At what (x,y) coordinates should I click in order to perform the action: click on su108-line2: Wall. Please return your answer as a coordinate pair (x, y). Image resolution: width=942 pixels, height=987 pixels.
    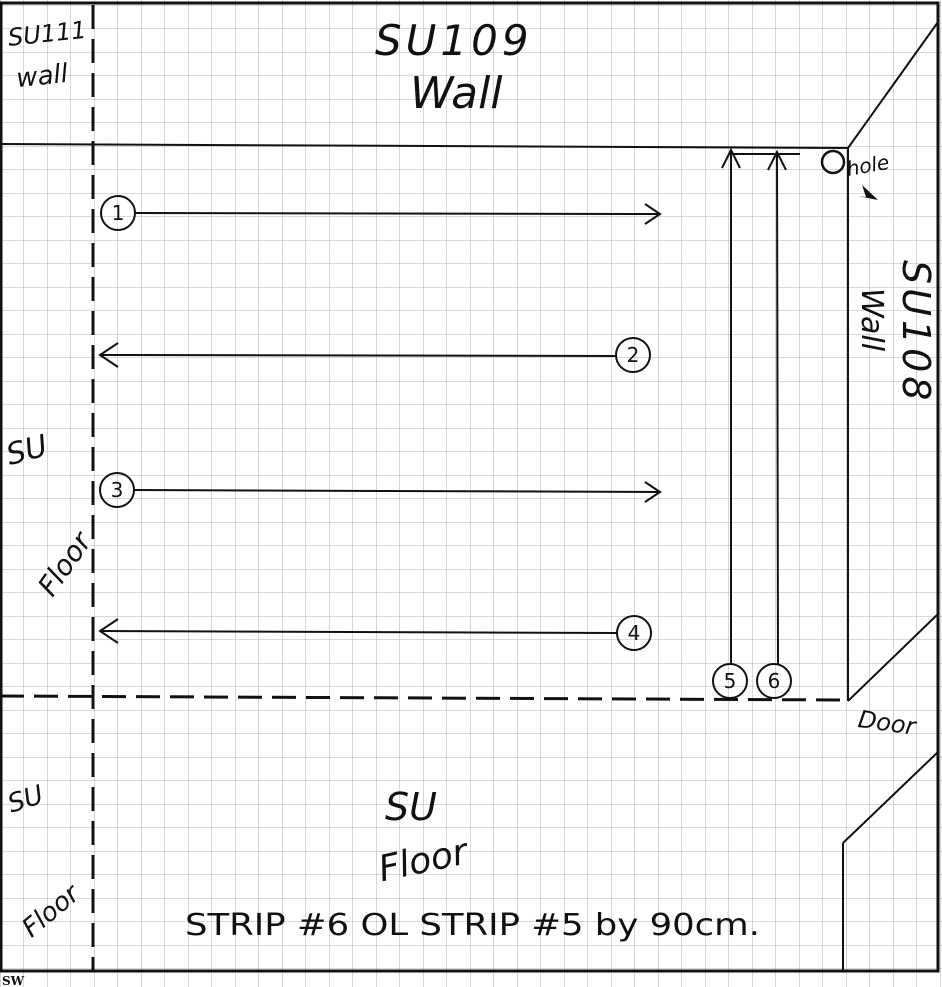
    Looking at the image, I should click on (871, 320).